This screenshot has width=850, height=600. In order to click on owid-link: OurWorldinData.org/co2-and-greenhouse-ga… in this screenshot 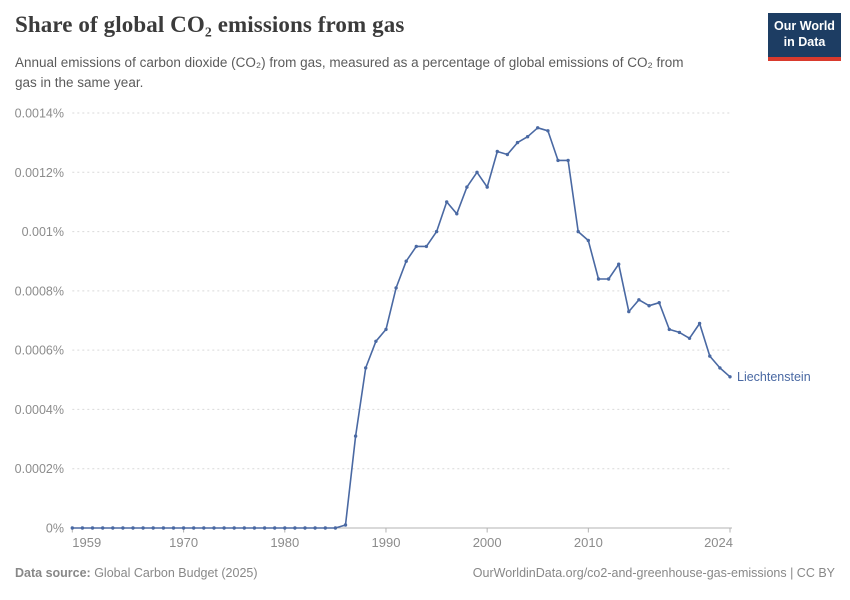, I will do `click(653, 573)`.